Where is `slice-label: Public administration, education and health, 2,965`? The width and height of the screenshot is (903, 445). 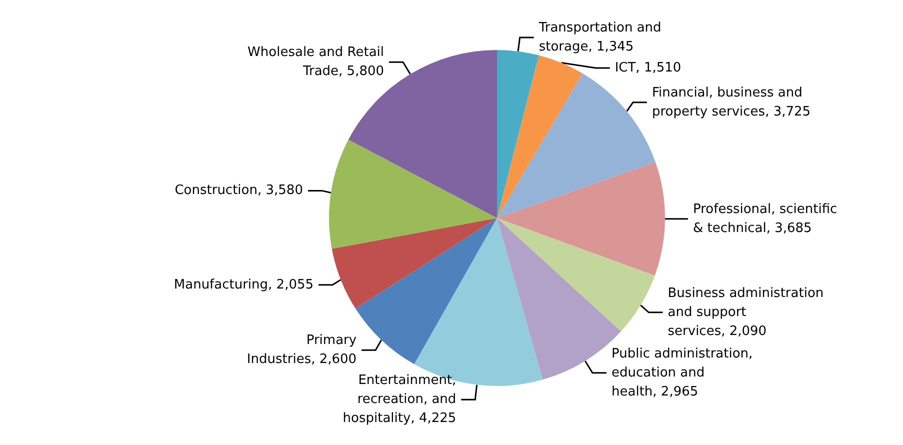 slice-label: Public administration, education and health, 2,965 is located at coordinates (682, 373).